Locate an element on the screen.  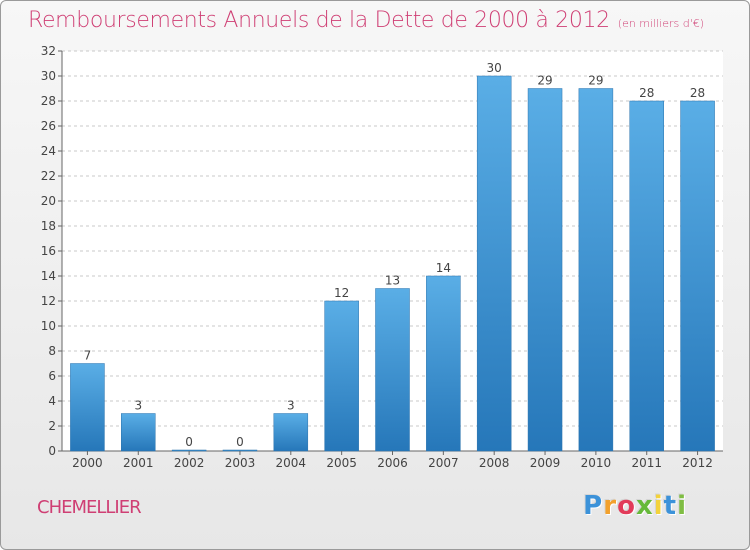
y-tick-label: 16 is located at coordinates (48, 251).